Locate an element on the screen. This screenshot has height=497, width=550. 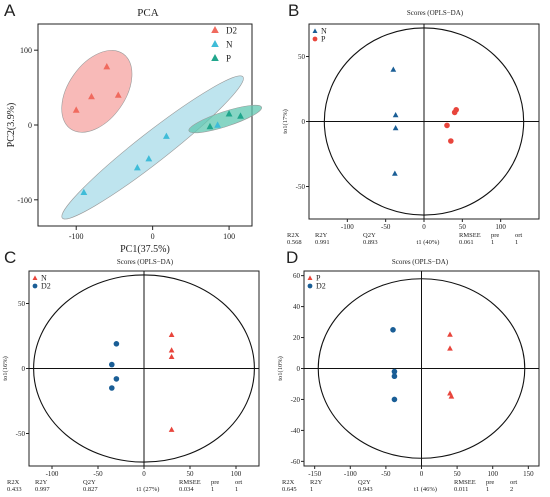
stat-value-r2y: 0.997 is located at coordinates (42, 489).